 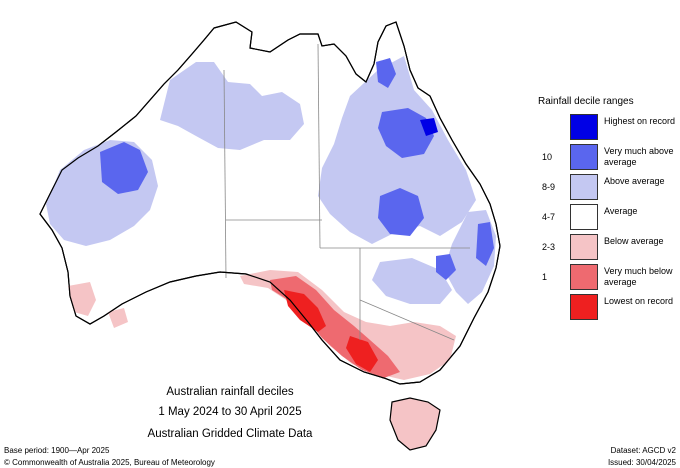 I want to click on map-dataset-caption: Australian Gridded Climate Data, so click(x=230, y=434).